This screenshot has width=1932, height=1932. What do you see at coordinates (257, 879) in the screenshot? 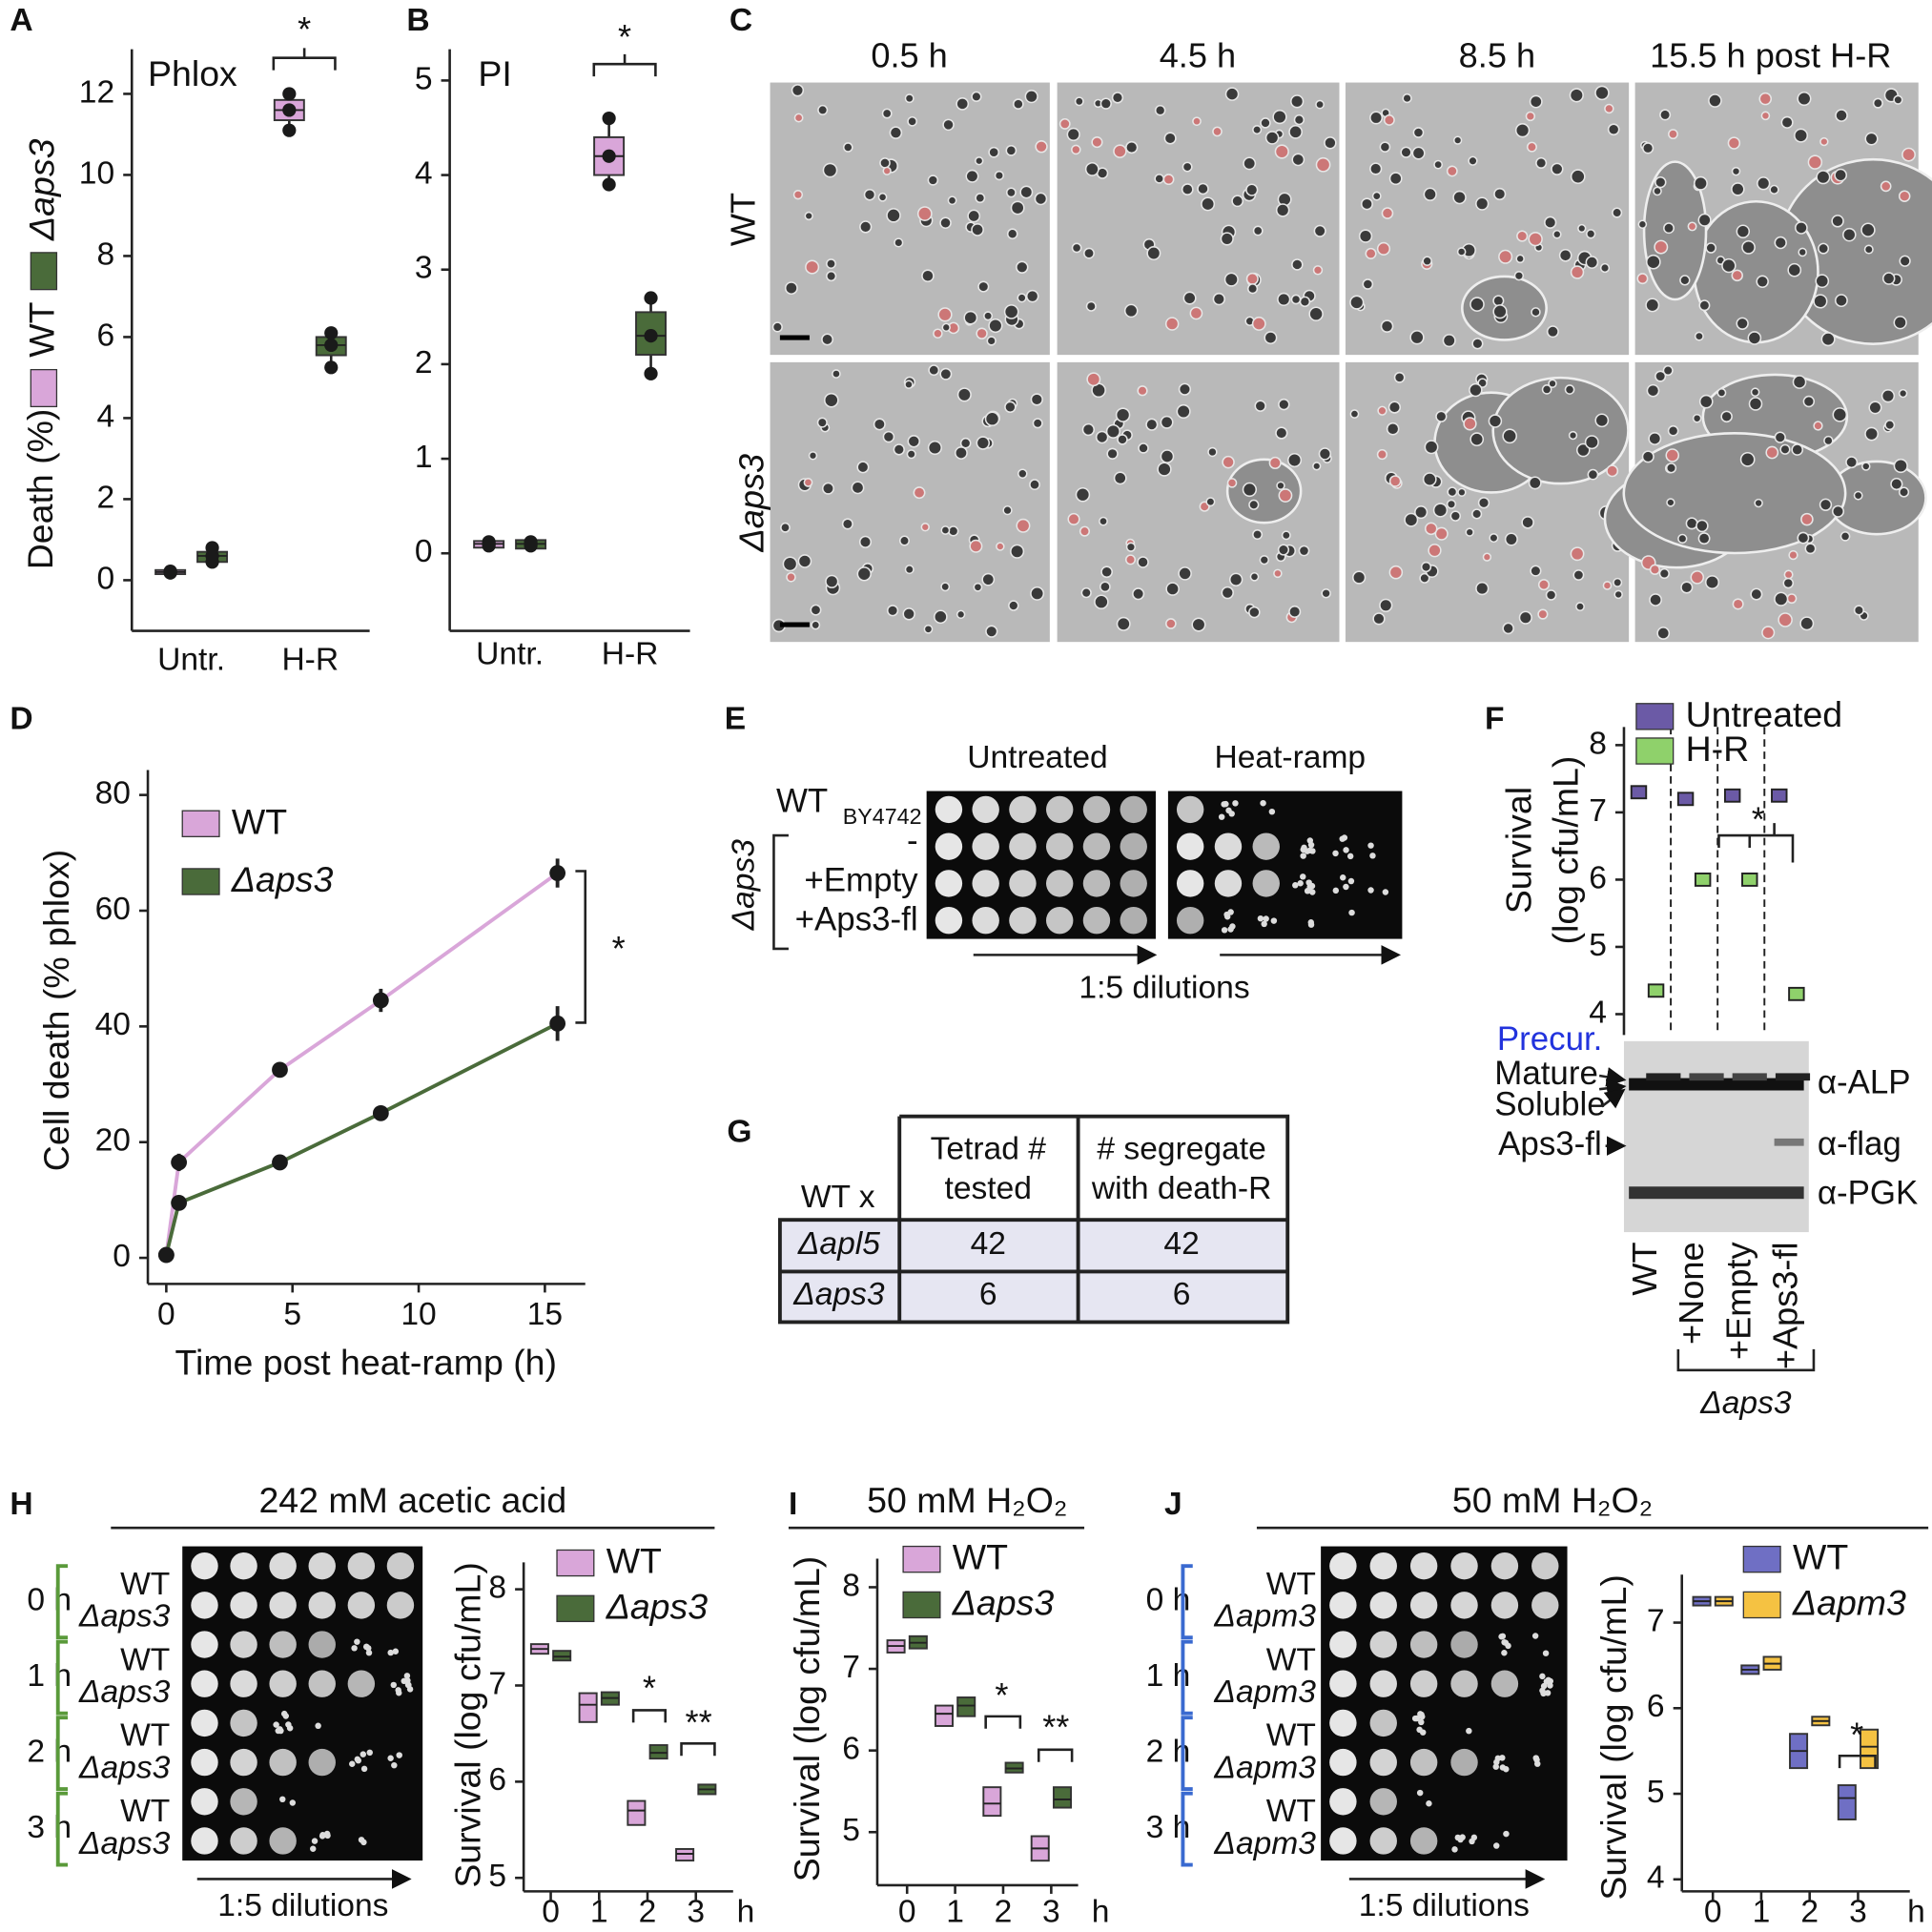
I see `legend-entry: Δaps3` at bounding box center [257, 879].